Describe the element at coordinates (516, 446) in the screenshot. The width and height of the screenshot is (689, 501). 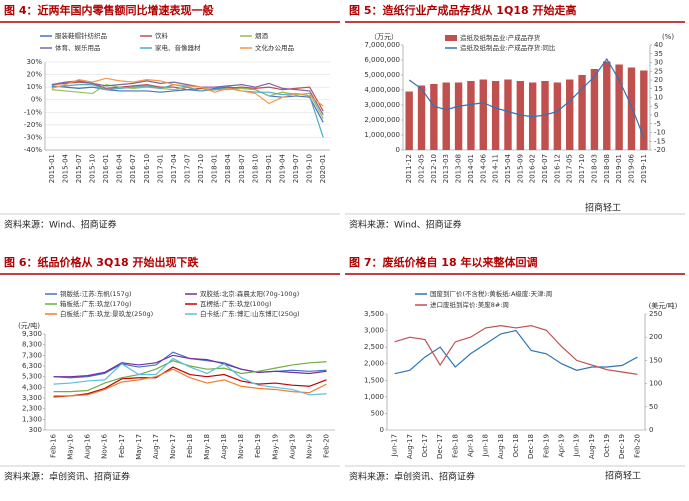
I see `x-tick-label: Oct-18` at that location.